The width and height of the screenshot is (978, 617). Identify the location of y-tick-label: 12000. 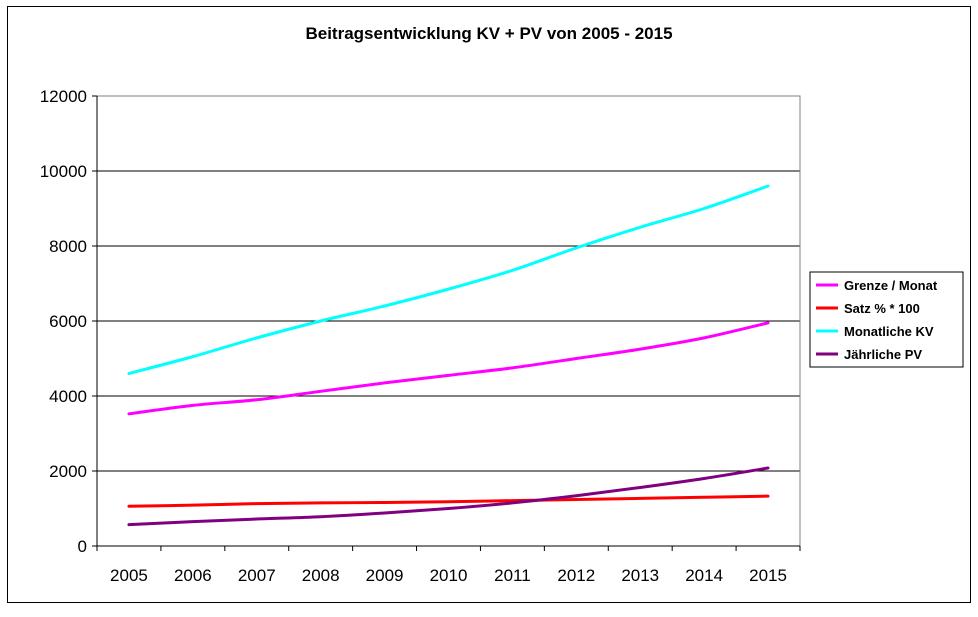
(63, 96).